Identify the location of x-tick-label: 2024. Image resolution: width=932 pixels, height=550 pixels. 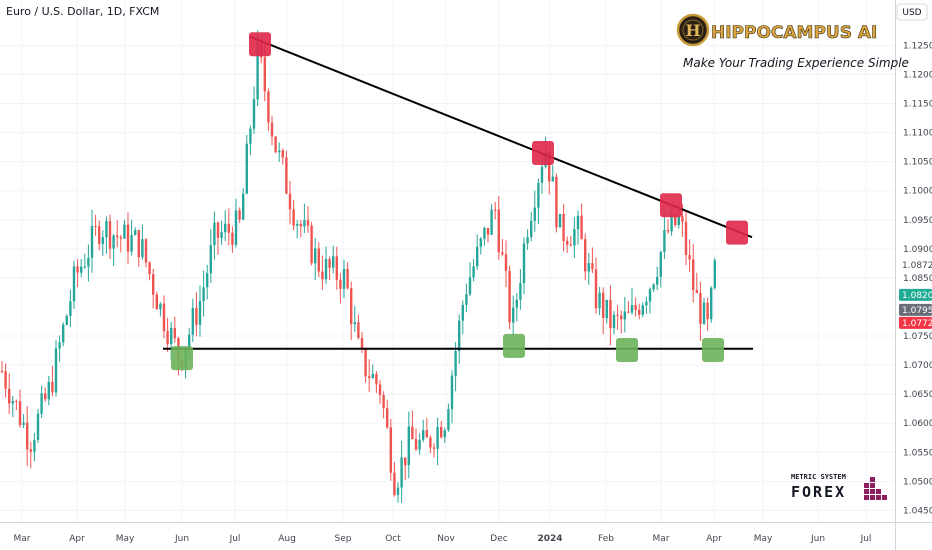
(549, 539).